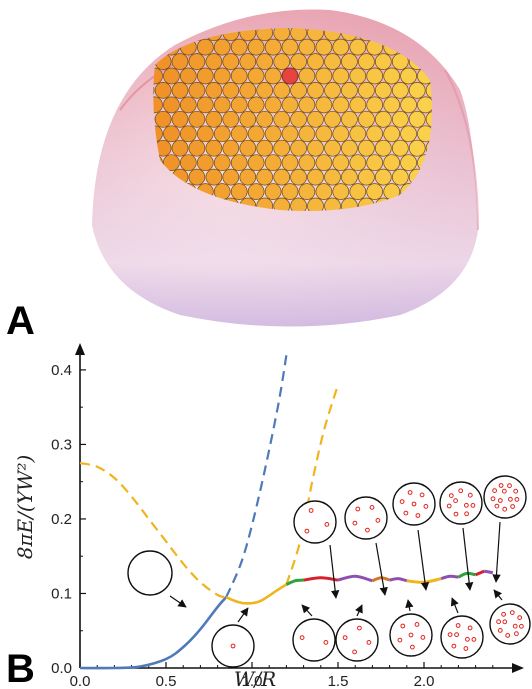  I want to click on blue-dashed-line, so click(256, 476).